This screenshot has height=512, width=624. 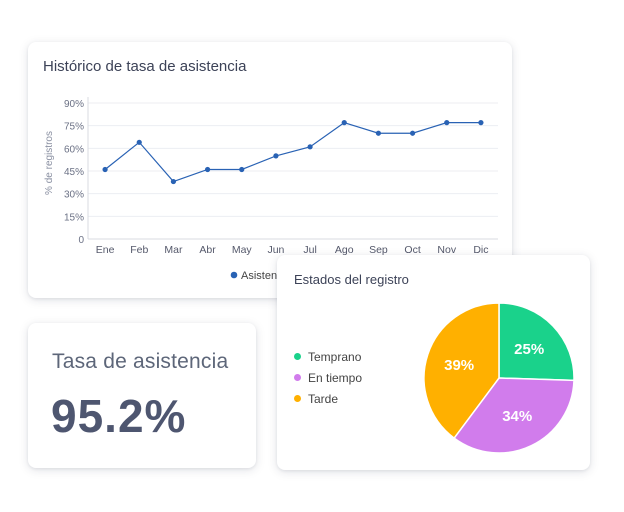 I want to click on y-tick-label: 75%, so click(x=74, y=127).